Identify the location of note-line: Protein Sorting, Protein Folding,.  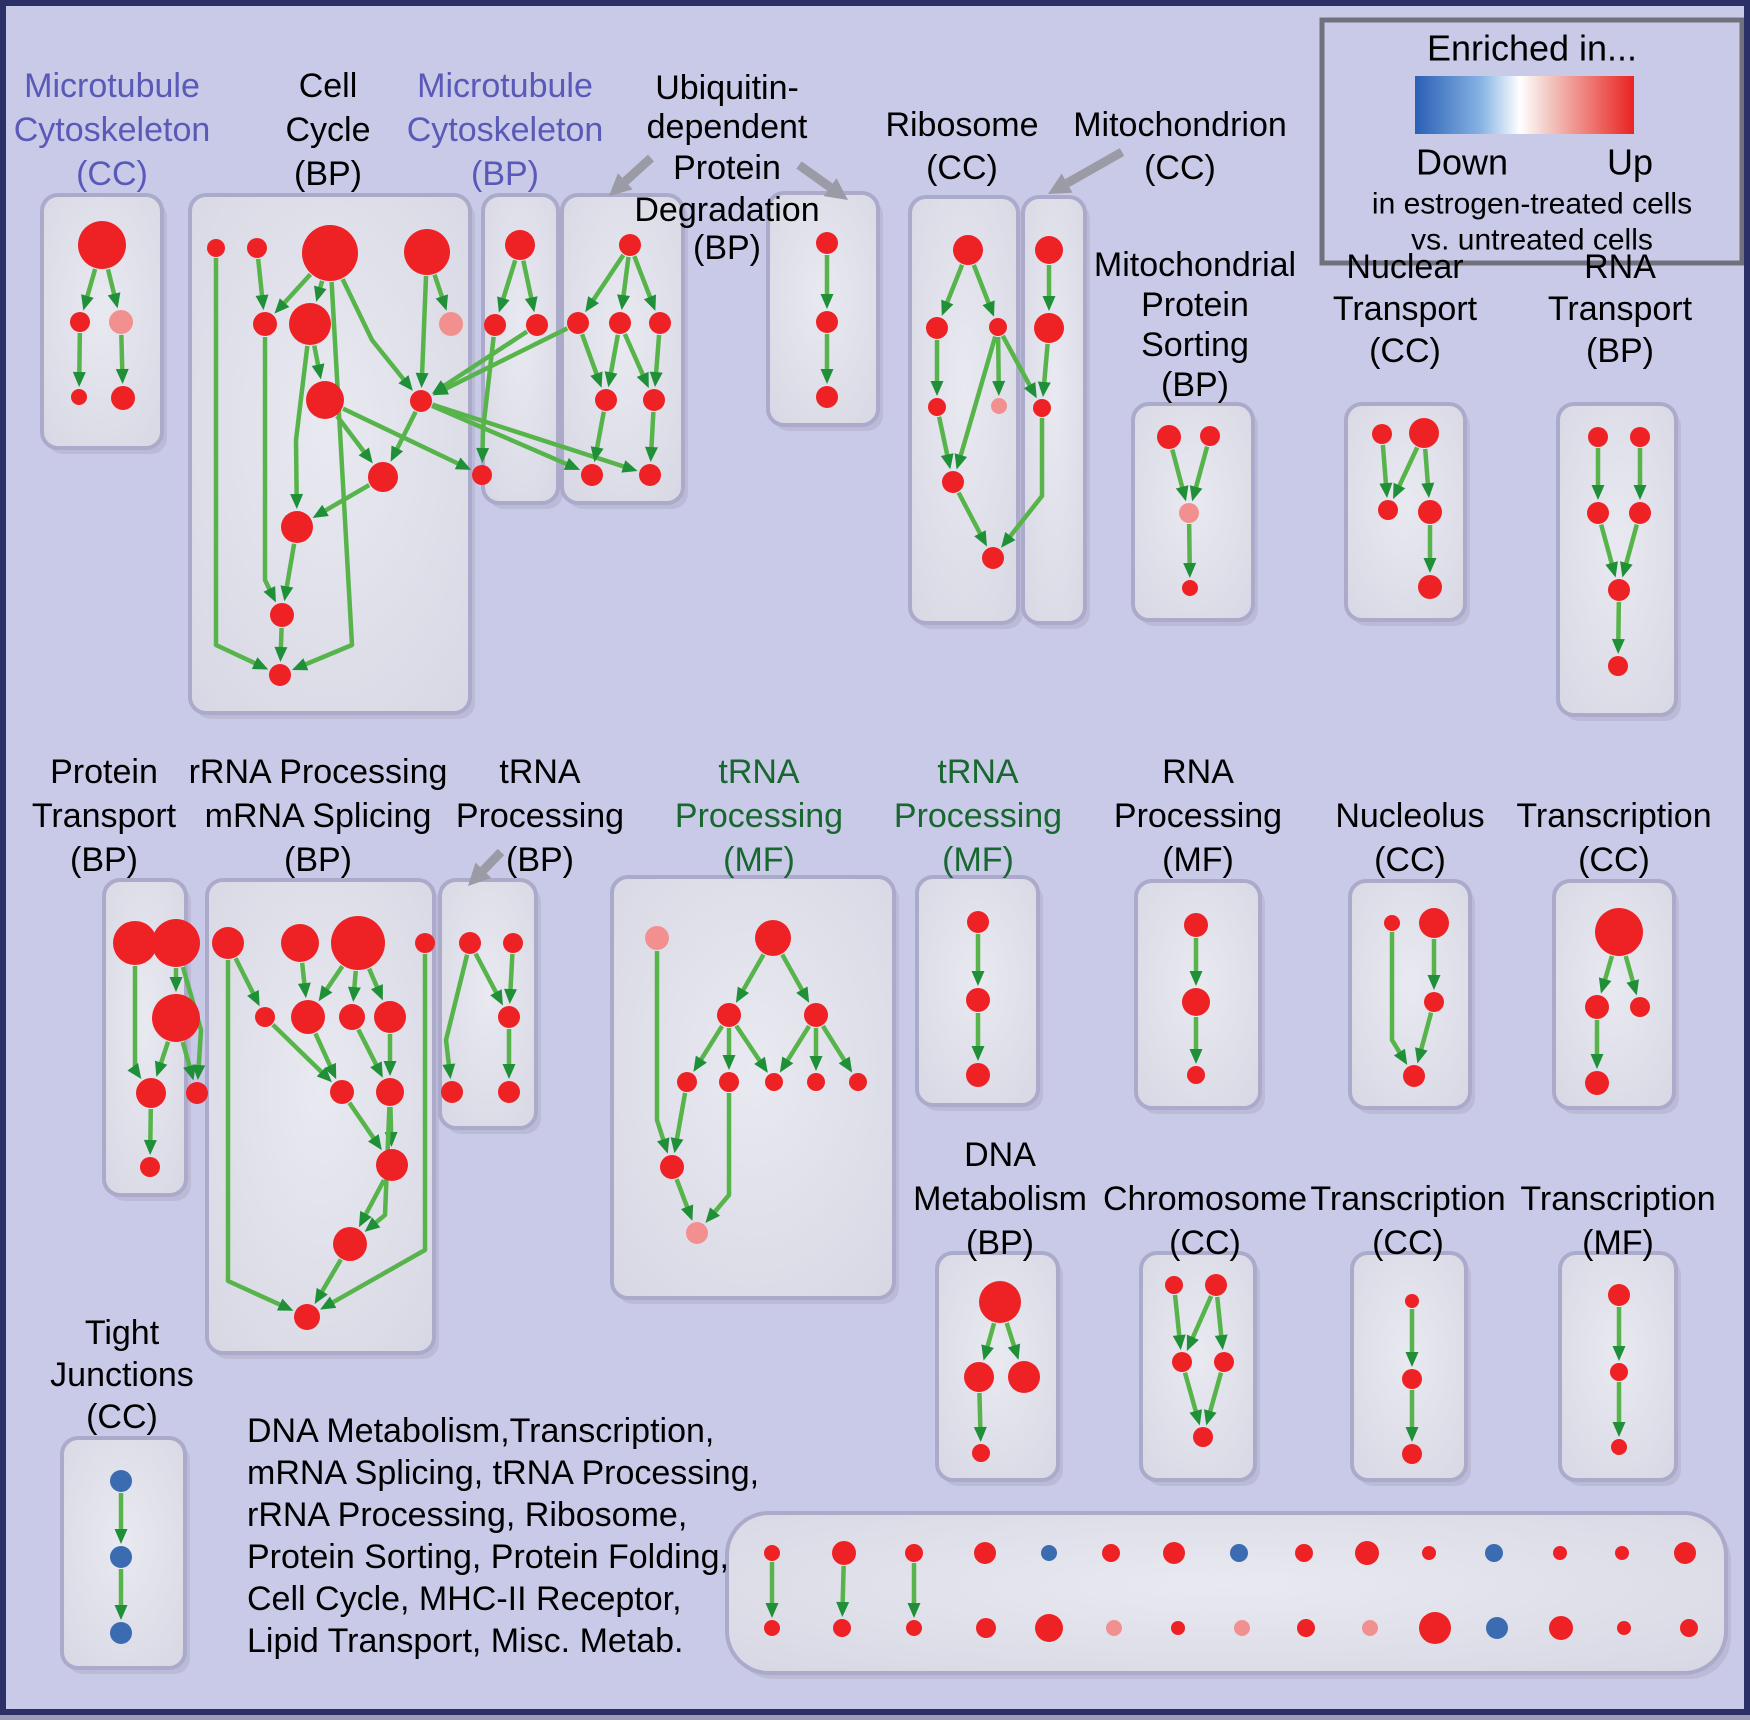
(488, 1557).